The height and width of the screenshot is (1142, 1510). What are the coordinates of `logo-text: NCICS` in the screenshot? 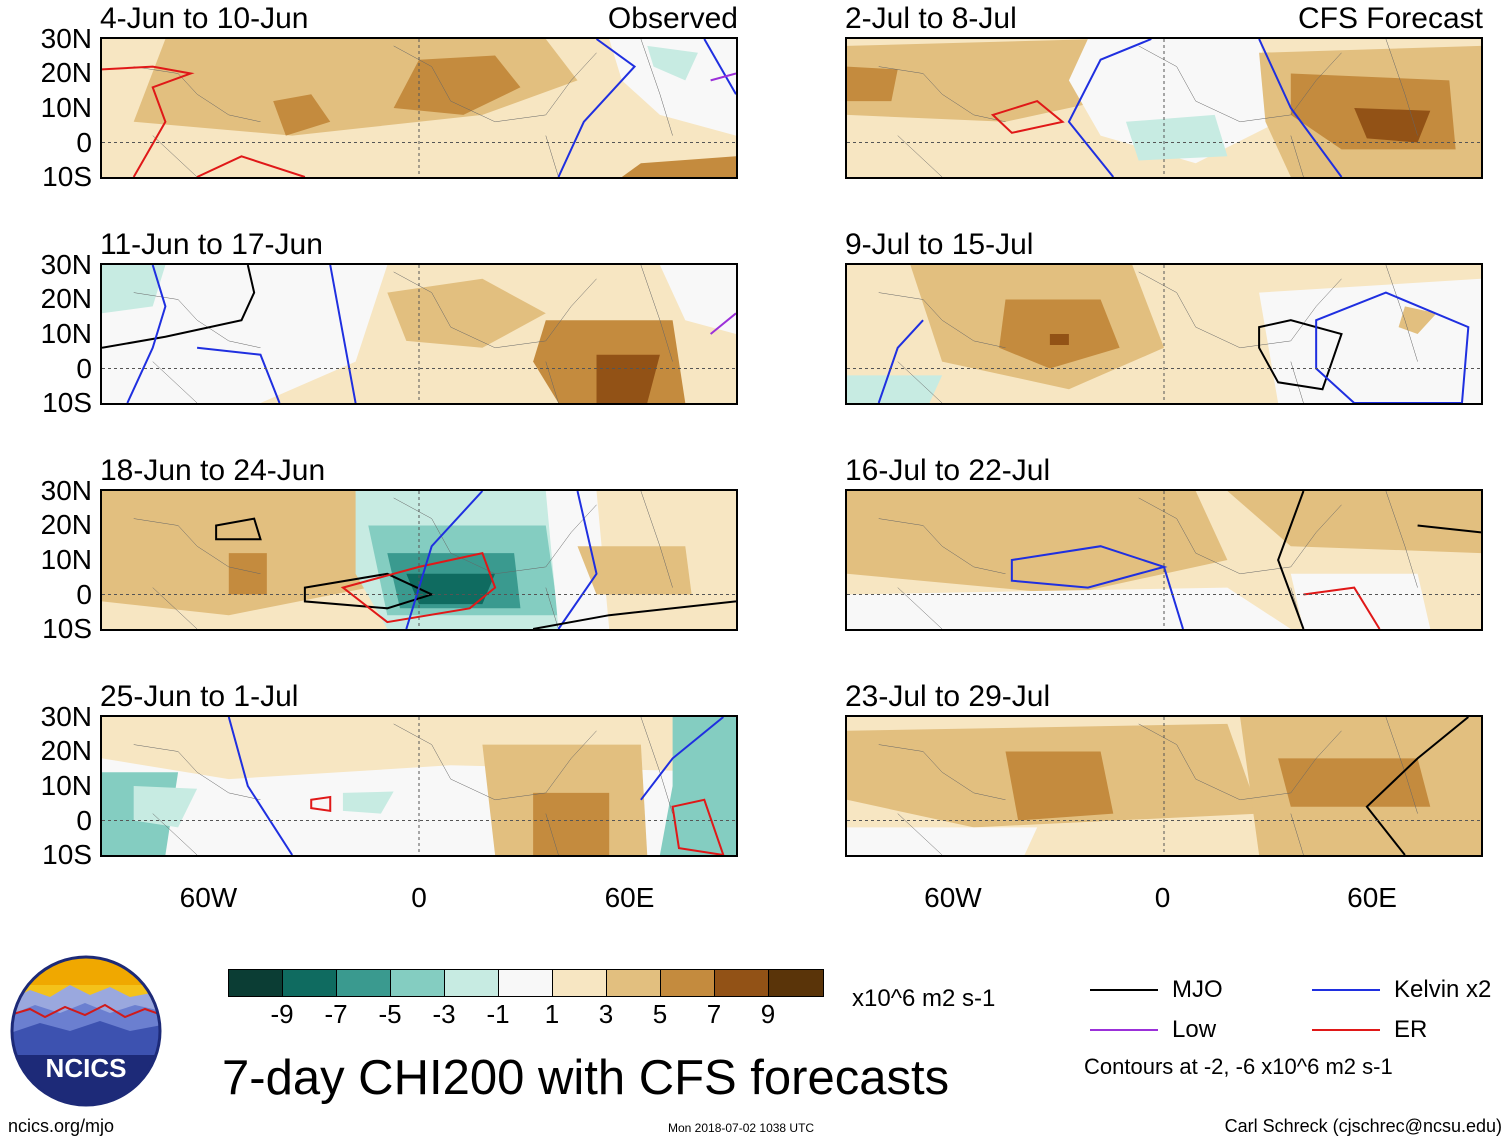 It's located at (86, 1068).